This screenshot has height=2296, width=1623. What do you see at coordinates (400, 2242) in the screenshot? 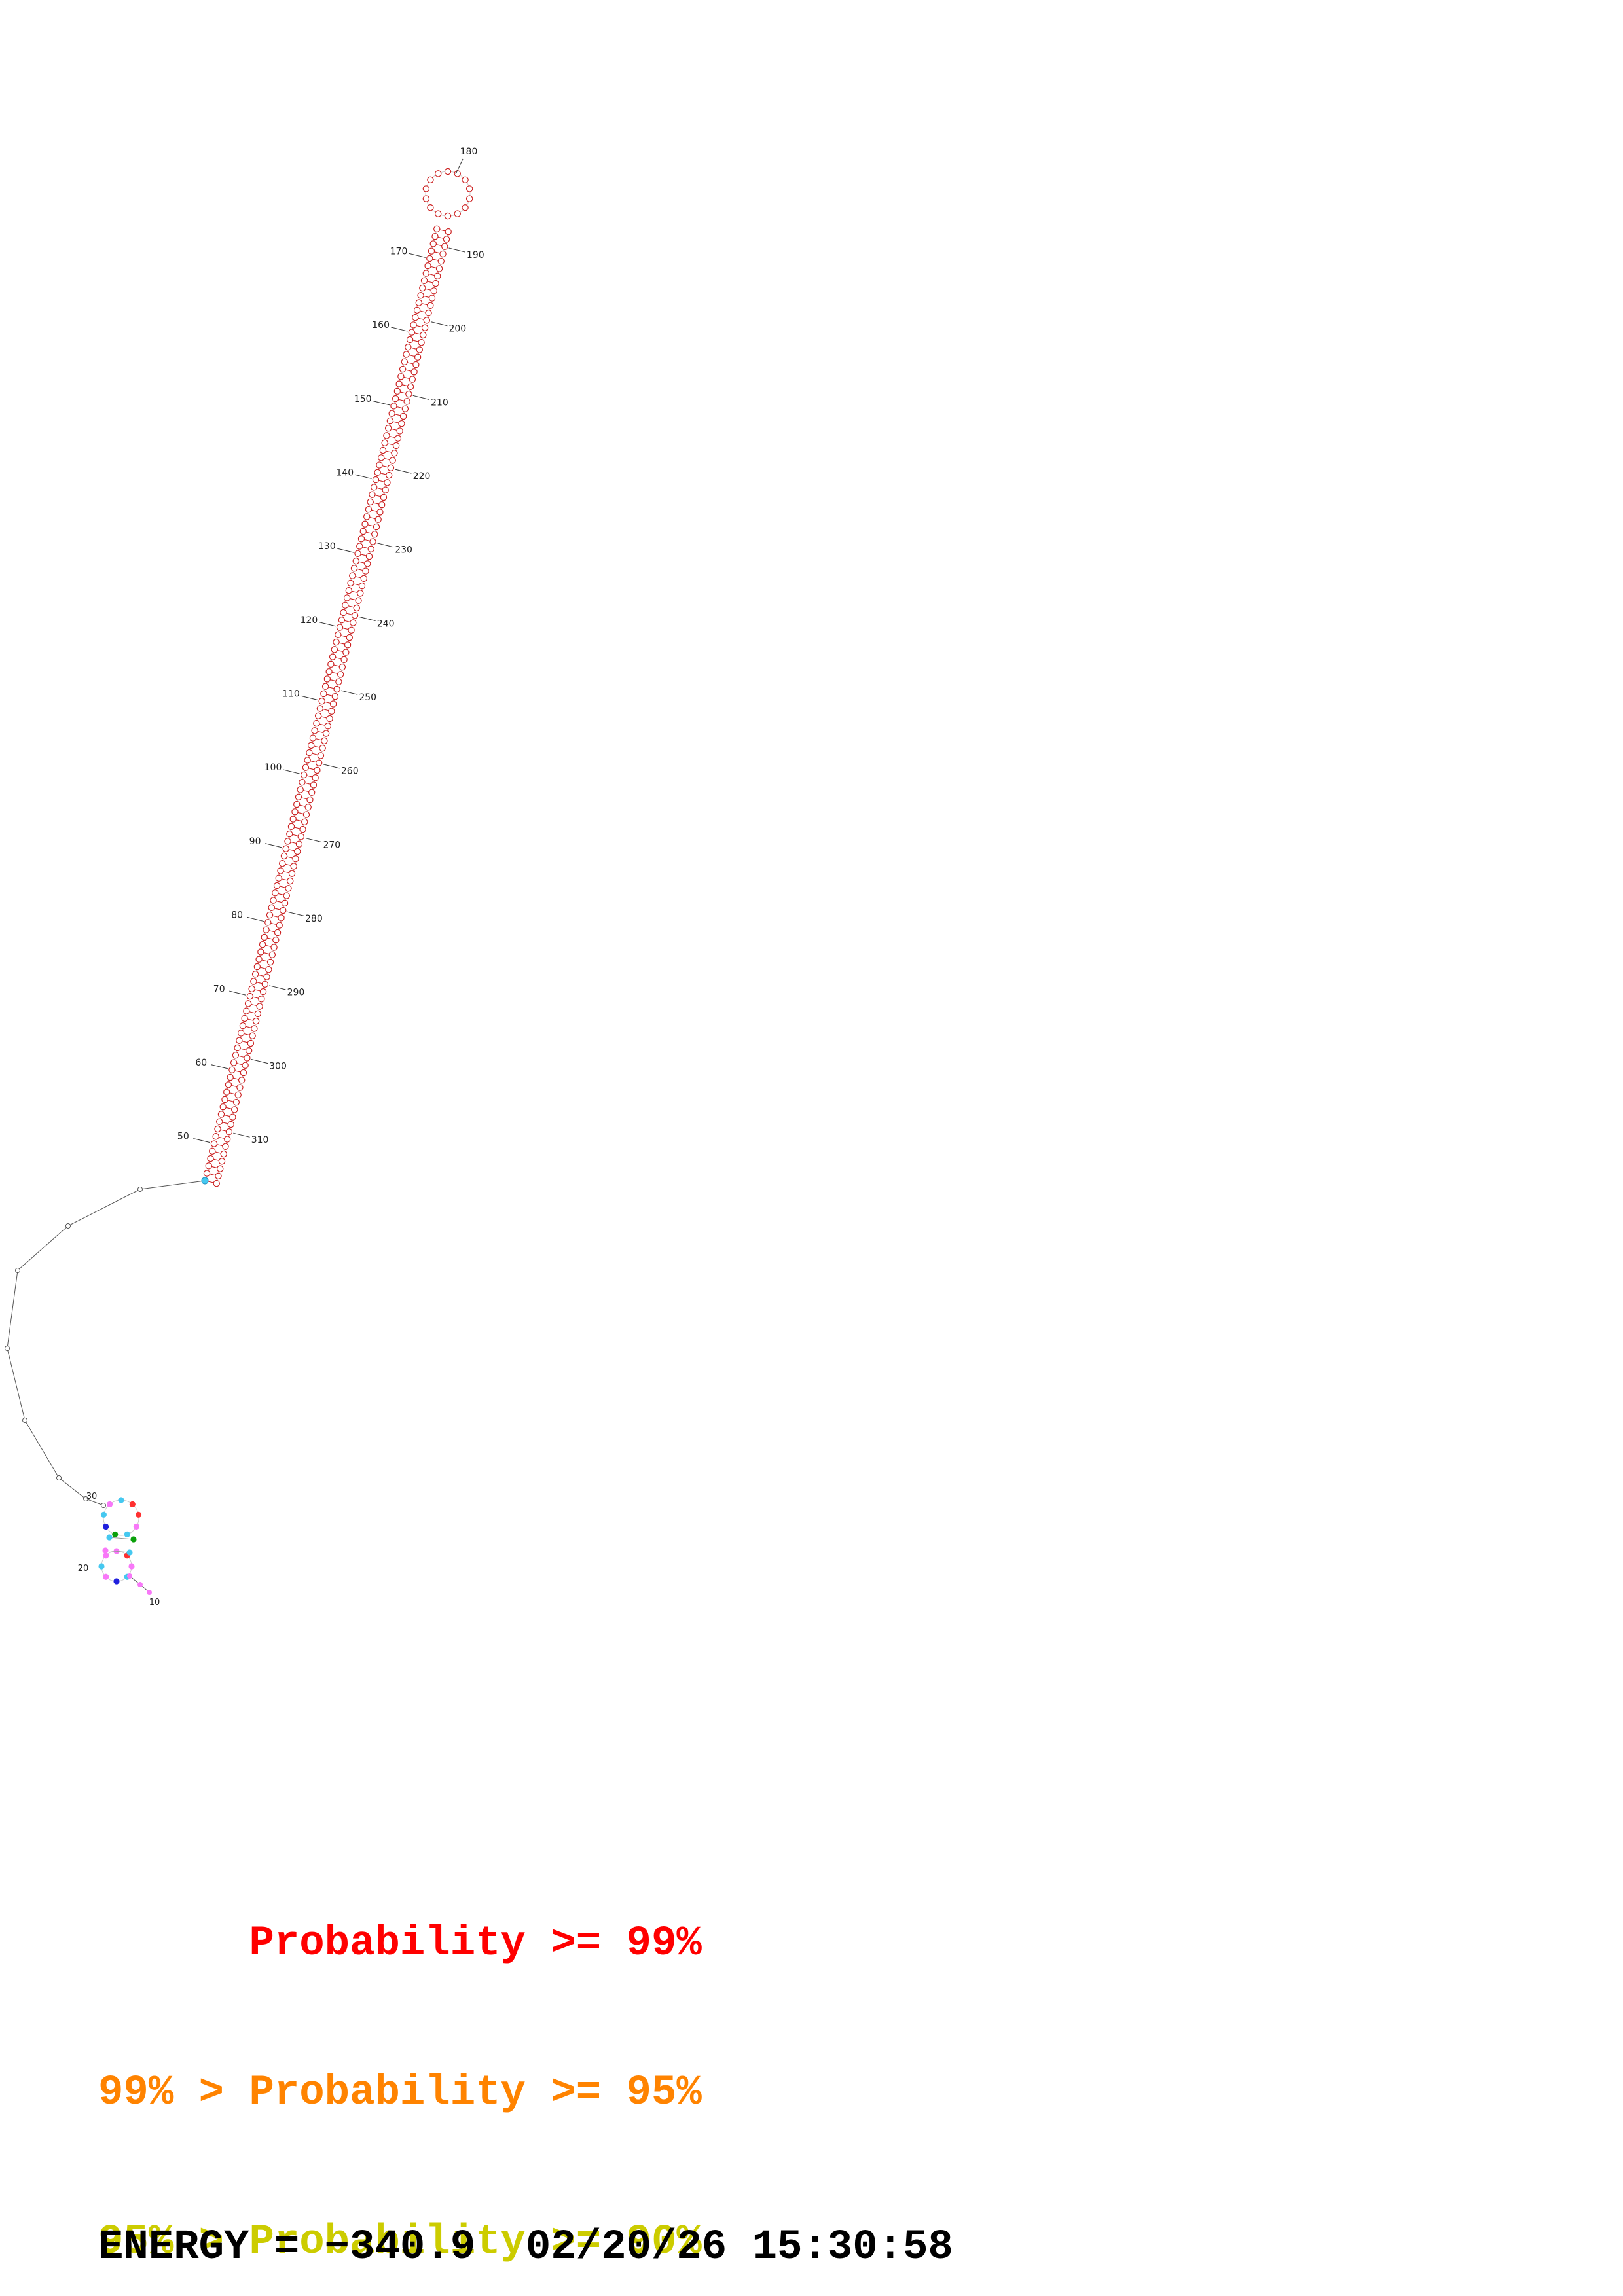
I see `legend-item-90: 95% > Probability >= 90%` at bounding box center [400, 2242].